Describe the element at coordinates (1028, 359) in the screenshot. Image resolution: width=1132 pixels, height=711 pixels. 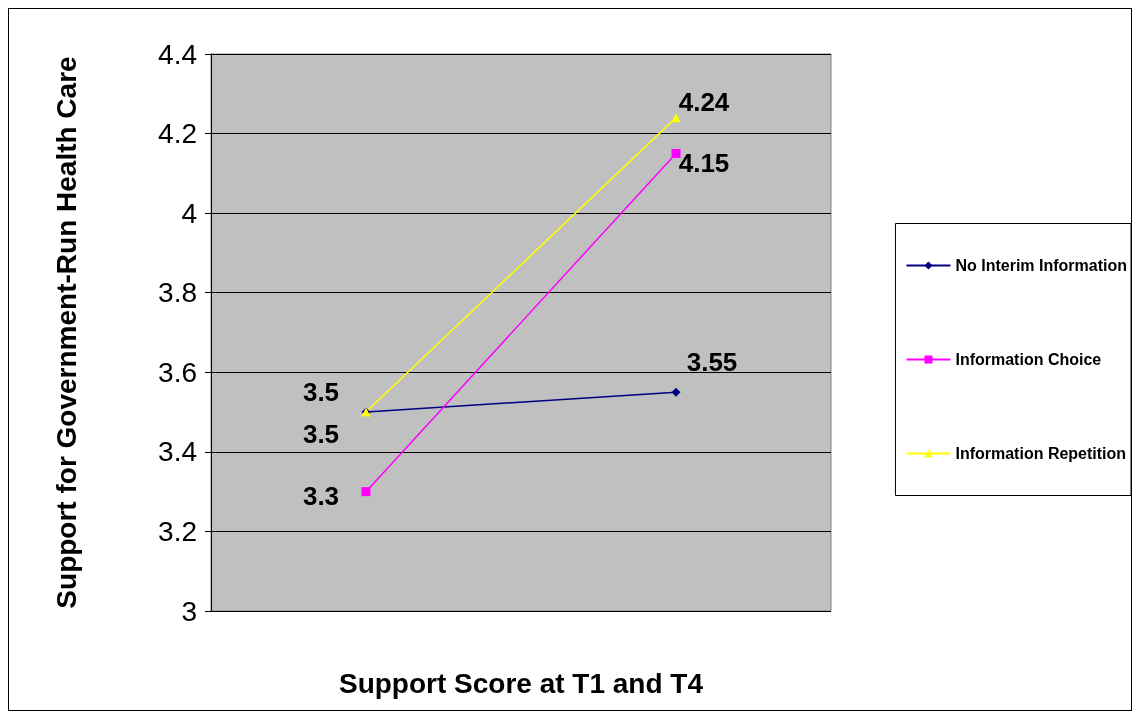
I see `legend-label: Information Choice` at that location.